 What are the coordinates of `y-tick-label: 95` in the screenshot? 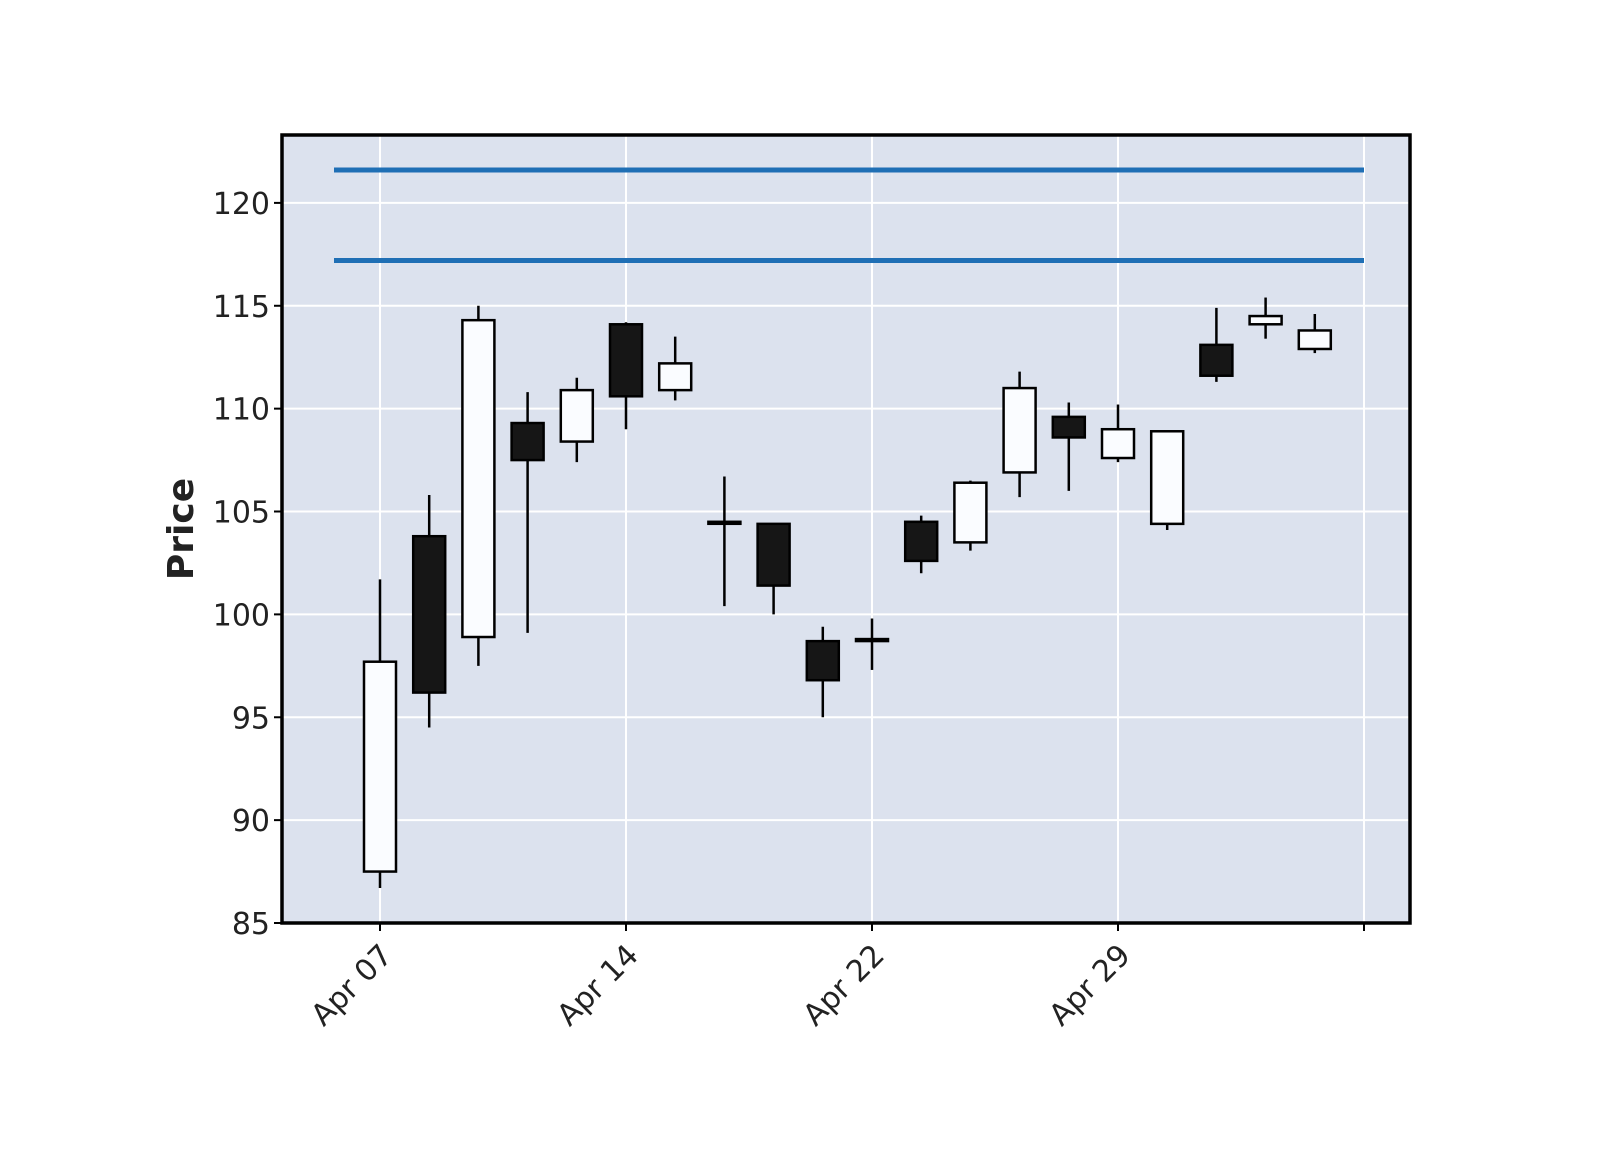 It's located at (251, 718).